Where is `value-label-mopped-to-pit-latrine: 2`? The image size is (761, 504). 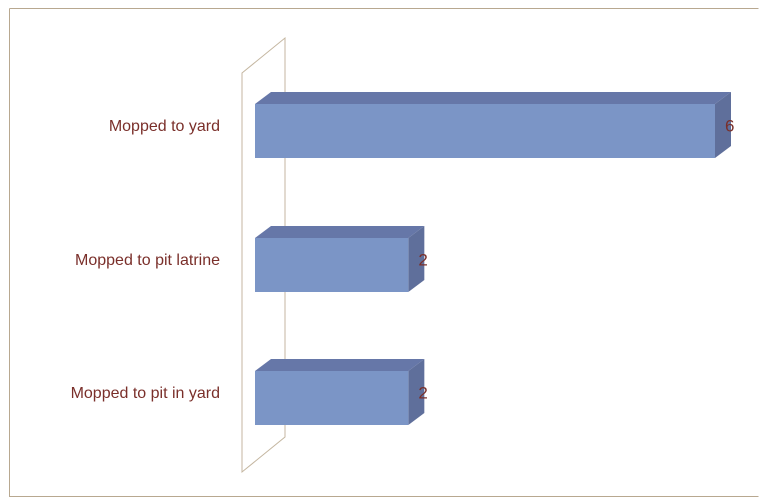
value-label-mopped-to-pit-latrine: 2 is located at coordinates (422, 259).